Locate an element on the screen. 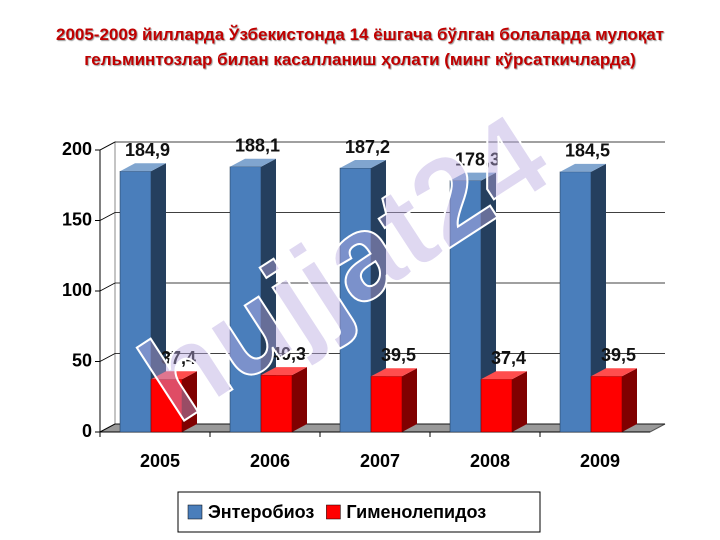 The image size is (720, 540). x-tick-label: 2005 is located at coordinates (160, 461).